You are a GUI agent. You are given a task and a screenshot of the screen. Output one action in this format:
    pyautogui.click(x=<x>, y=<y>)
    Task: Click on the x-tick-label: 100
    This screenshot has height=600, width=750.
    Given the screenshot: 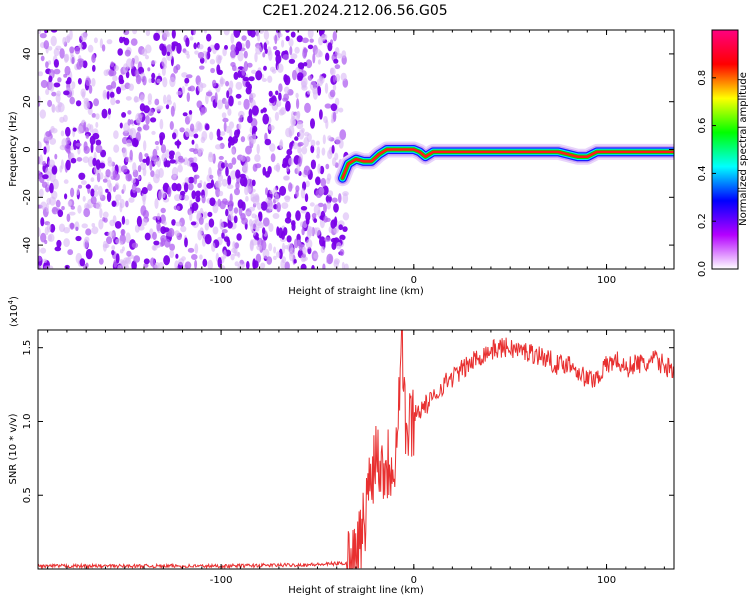 What is the action you would take?
    pyautogui.click(x=606, y=580)
    